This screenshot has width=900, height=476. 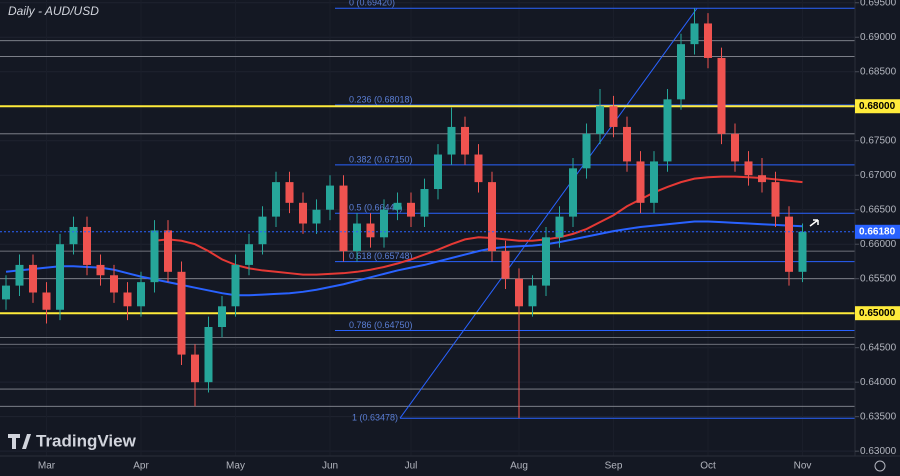 I want to click on x-tick-label: Apr, so click(x=141, y=466).